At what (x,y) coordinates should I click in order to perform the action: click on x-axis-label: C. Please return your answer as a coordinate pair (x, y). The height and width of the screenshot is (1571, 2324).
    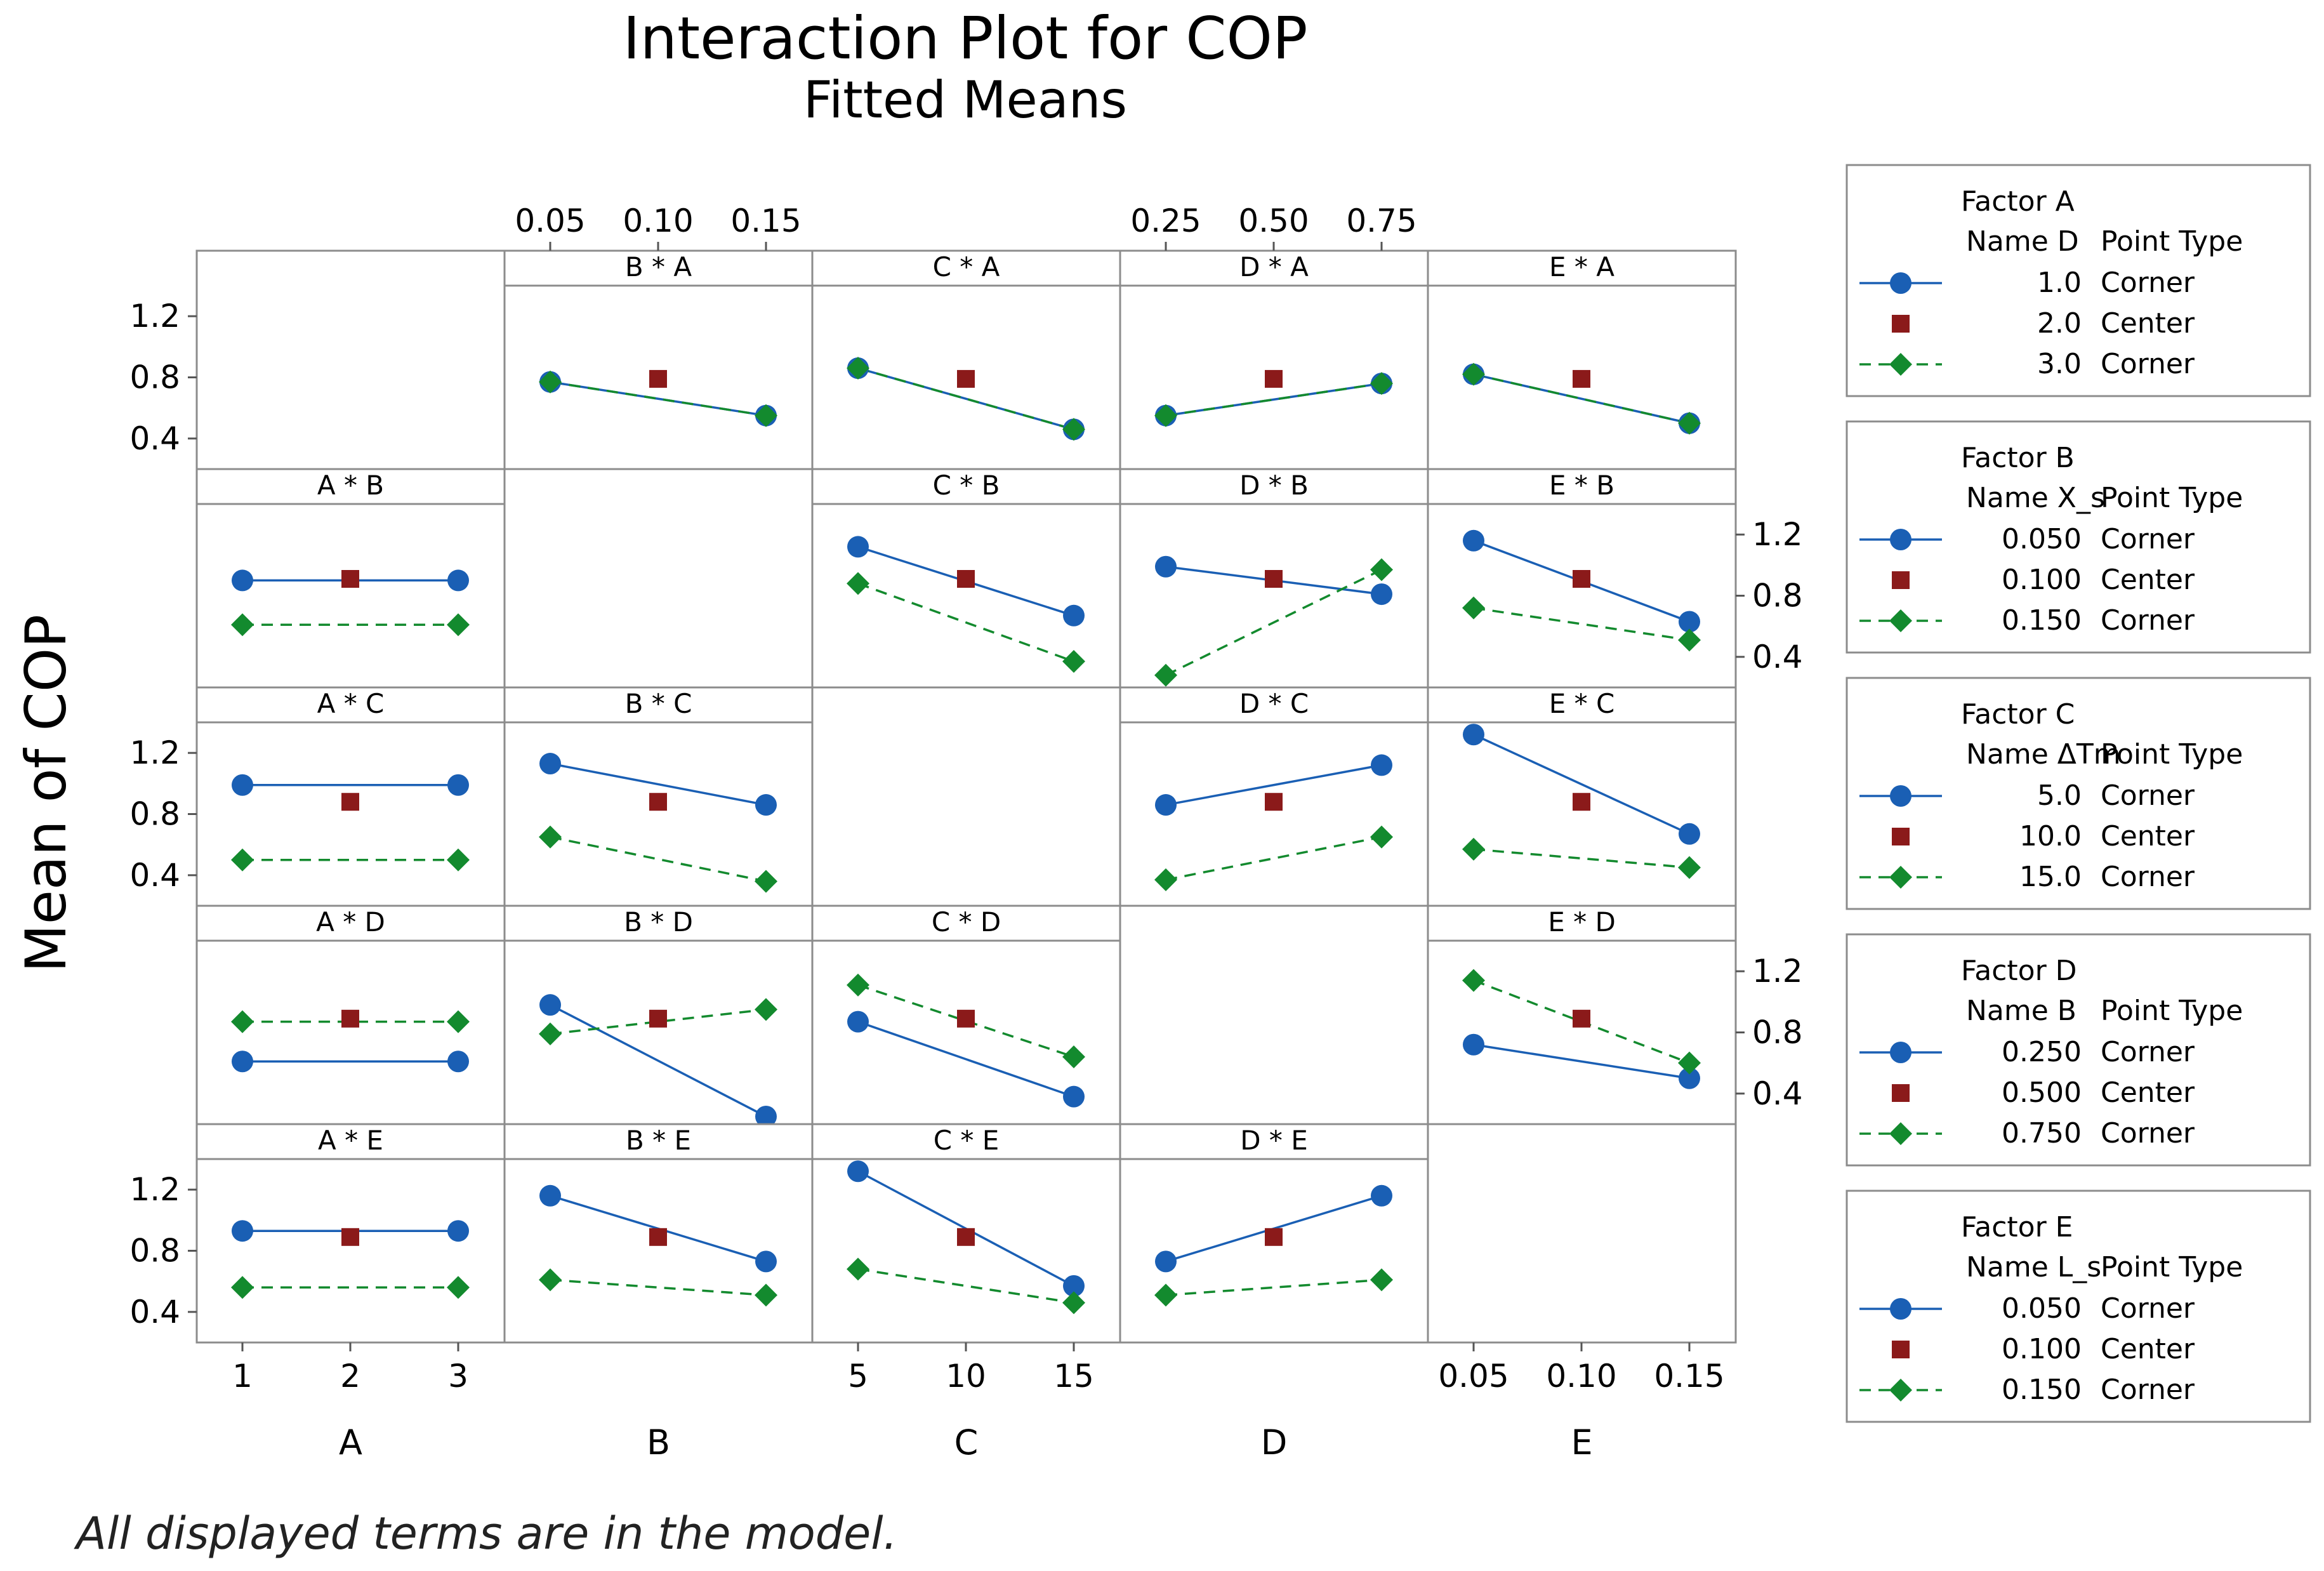
    Looking at the image, I should click on (966, 1442).